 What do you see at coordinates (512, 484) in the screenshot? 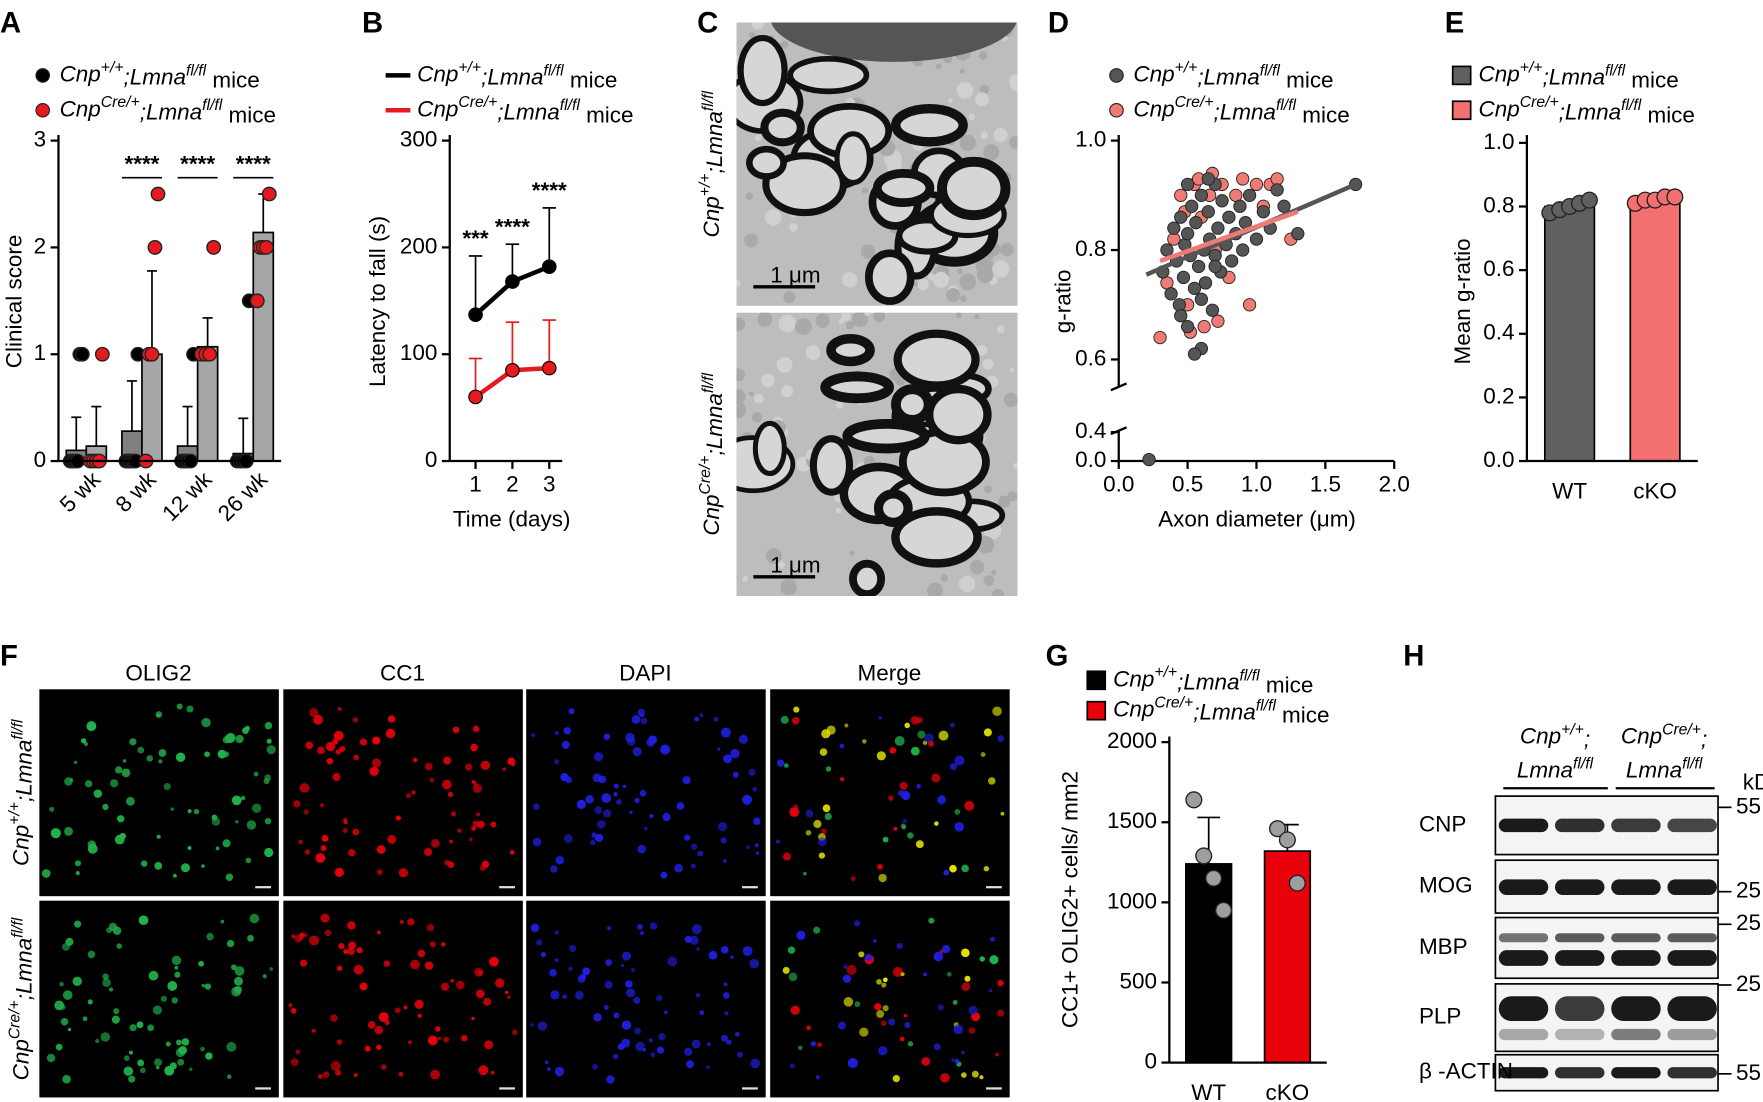
I see `x-tick-label: 2` at bounding box center [512, 484].